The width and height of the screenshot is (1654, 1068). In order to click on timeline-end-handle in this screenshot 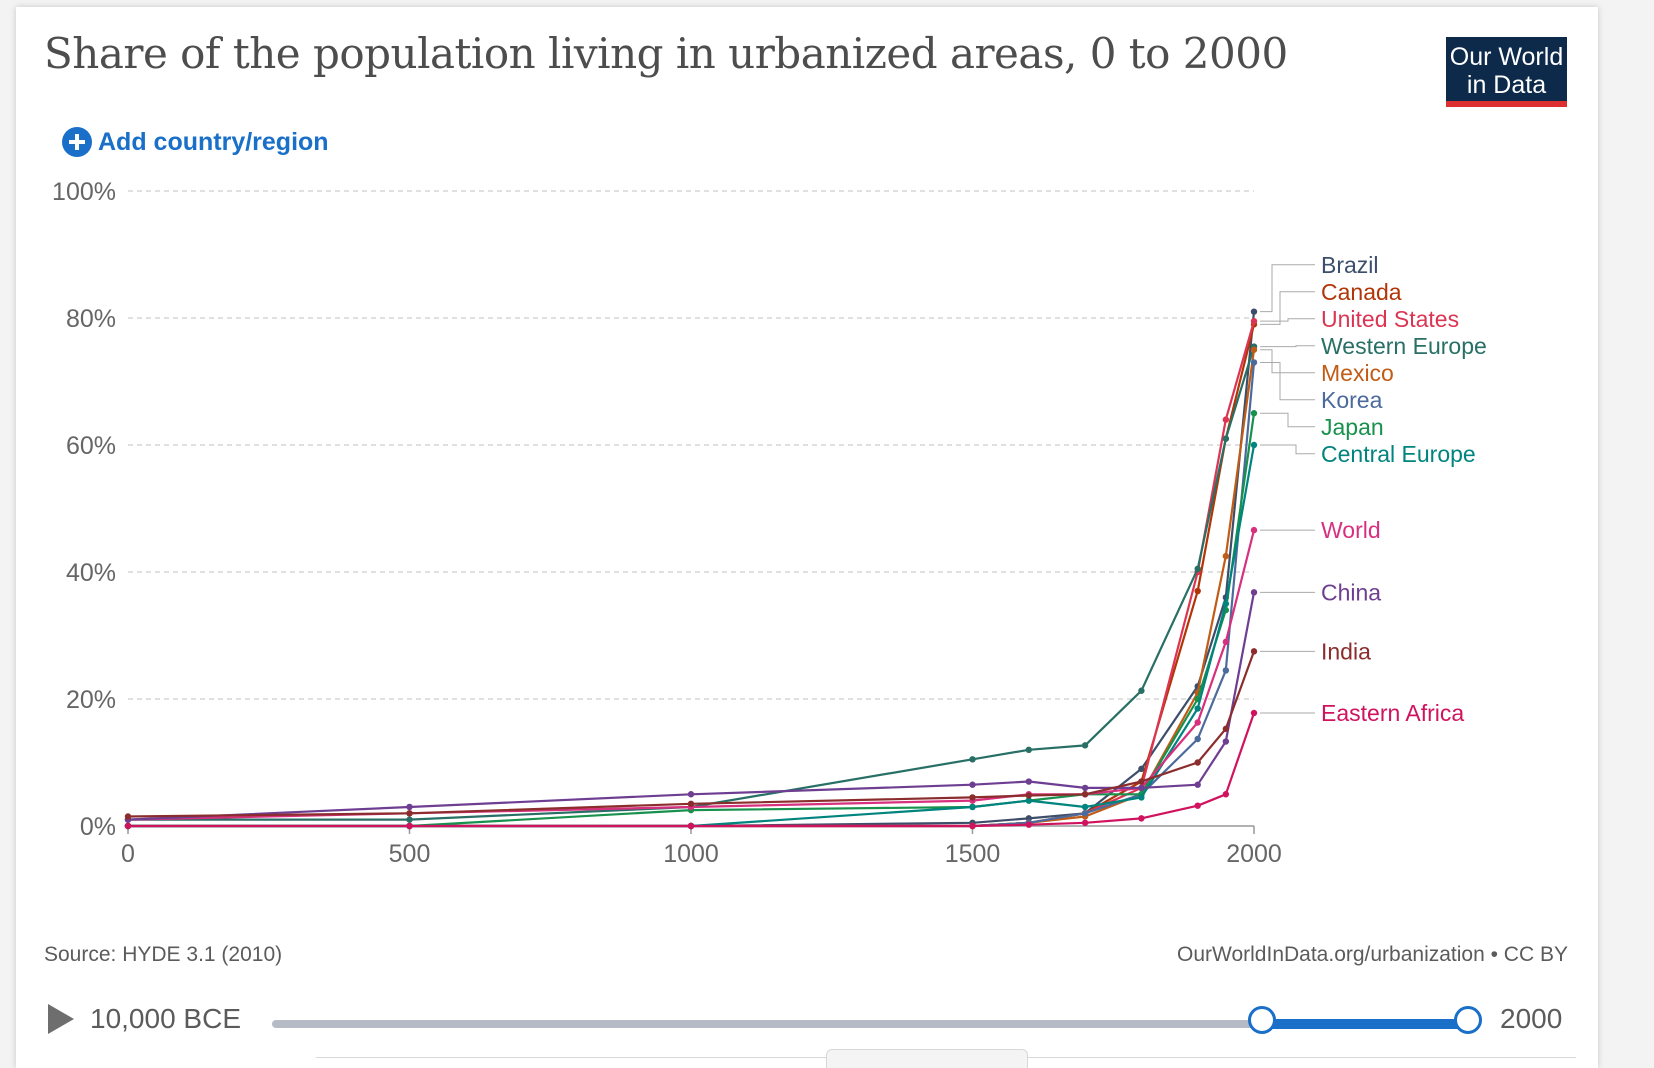, I will do `click(1468, 1020)`.